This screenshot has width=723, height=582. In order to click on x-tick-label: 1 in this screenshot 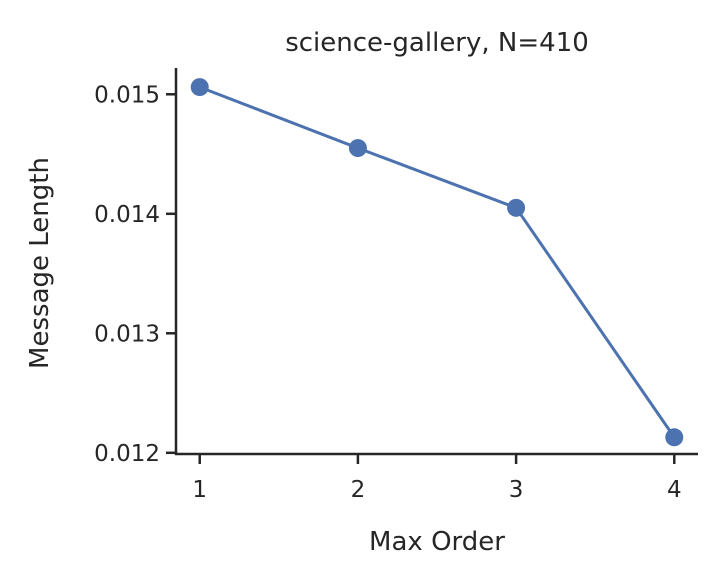, I will do `click(199, 490)`.